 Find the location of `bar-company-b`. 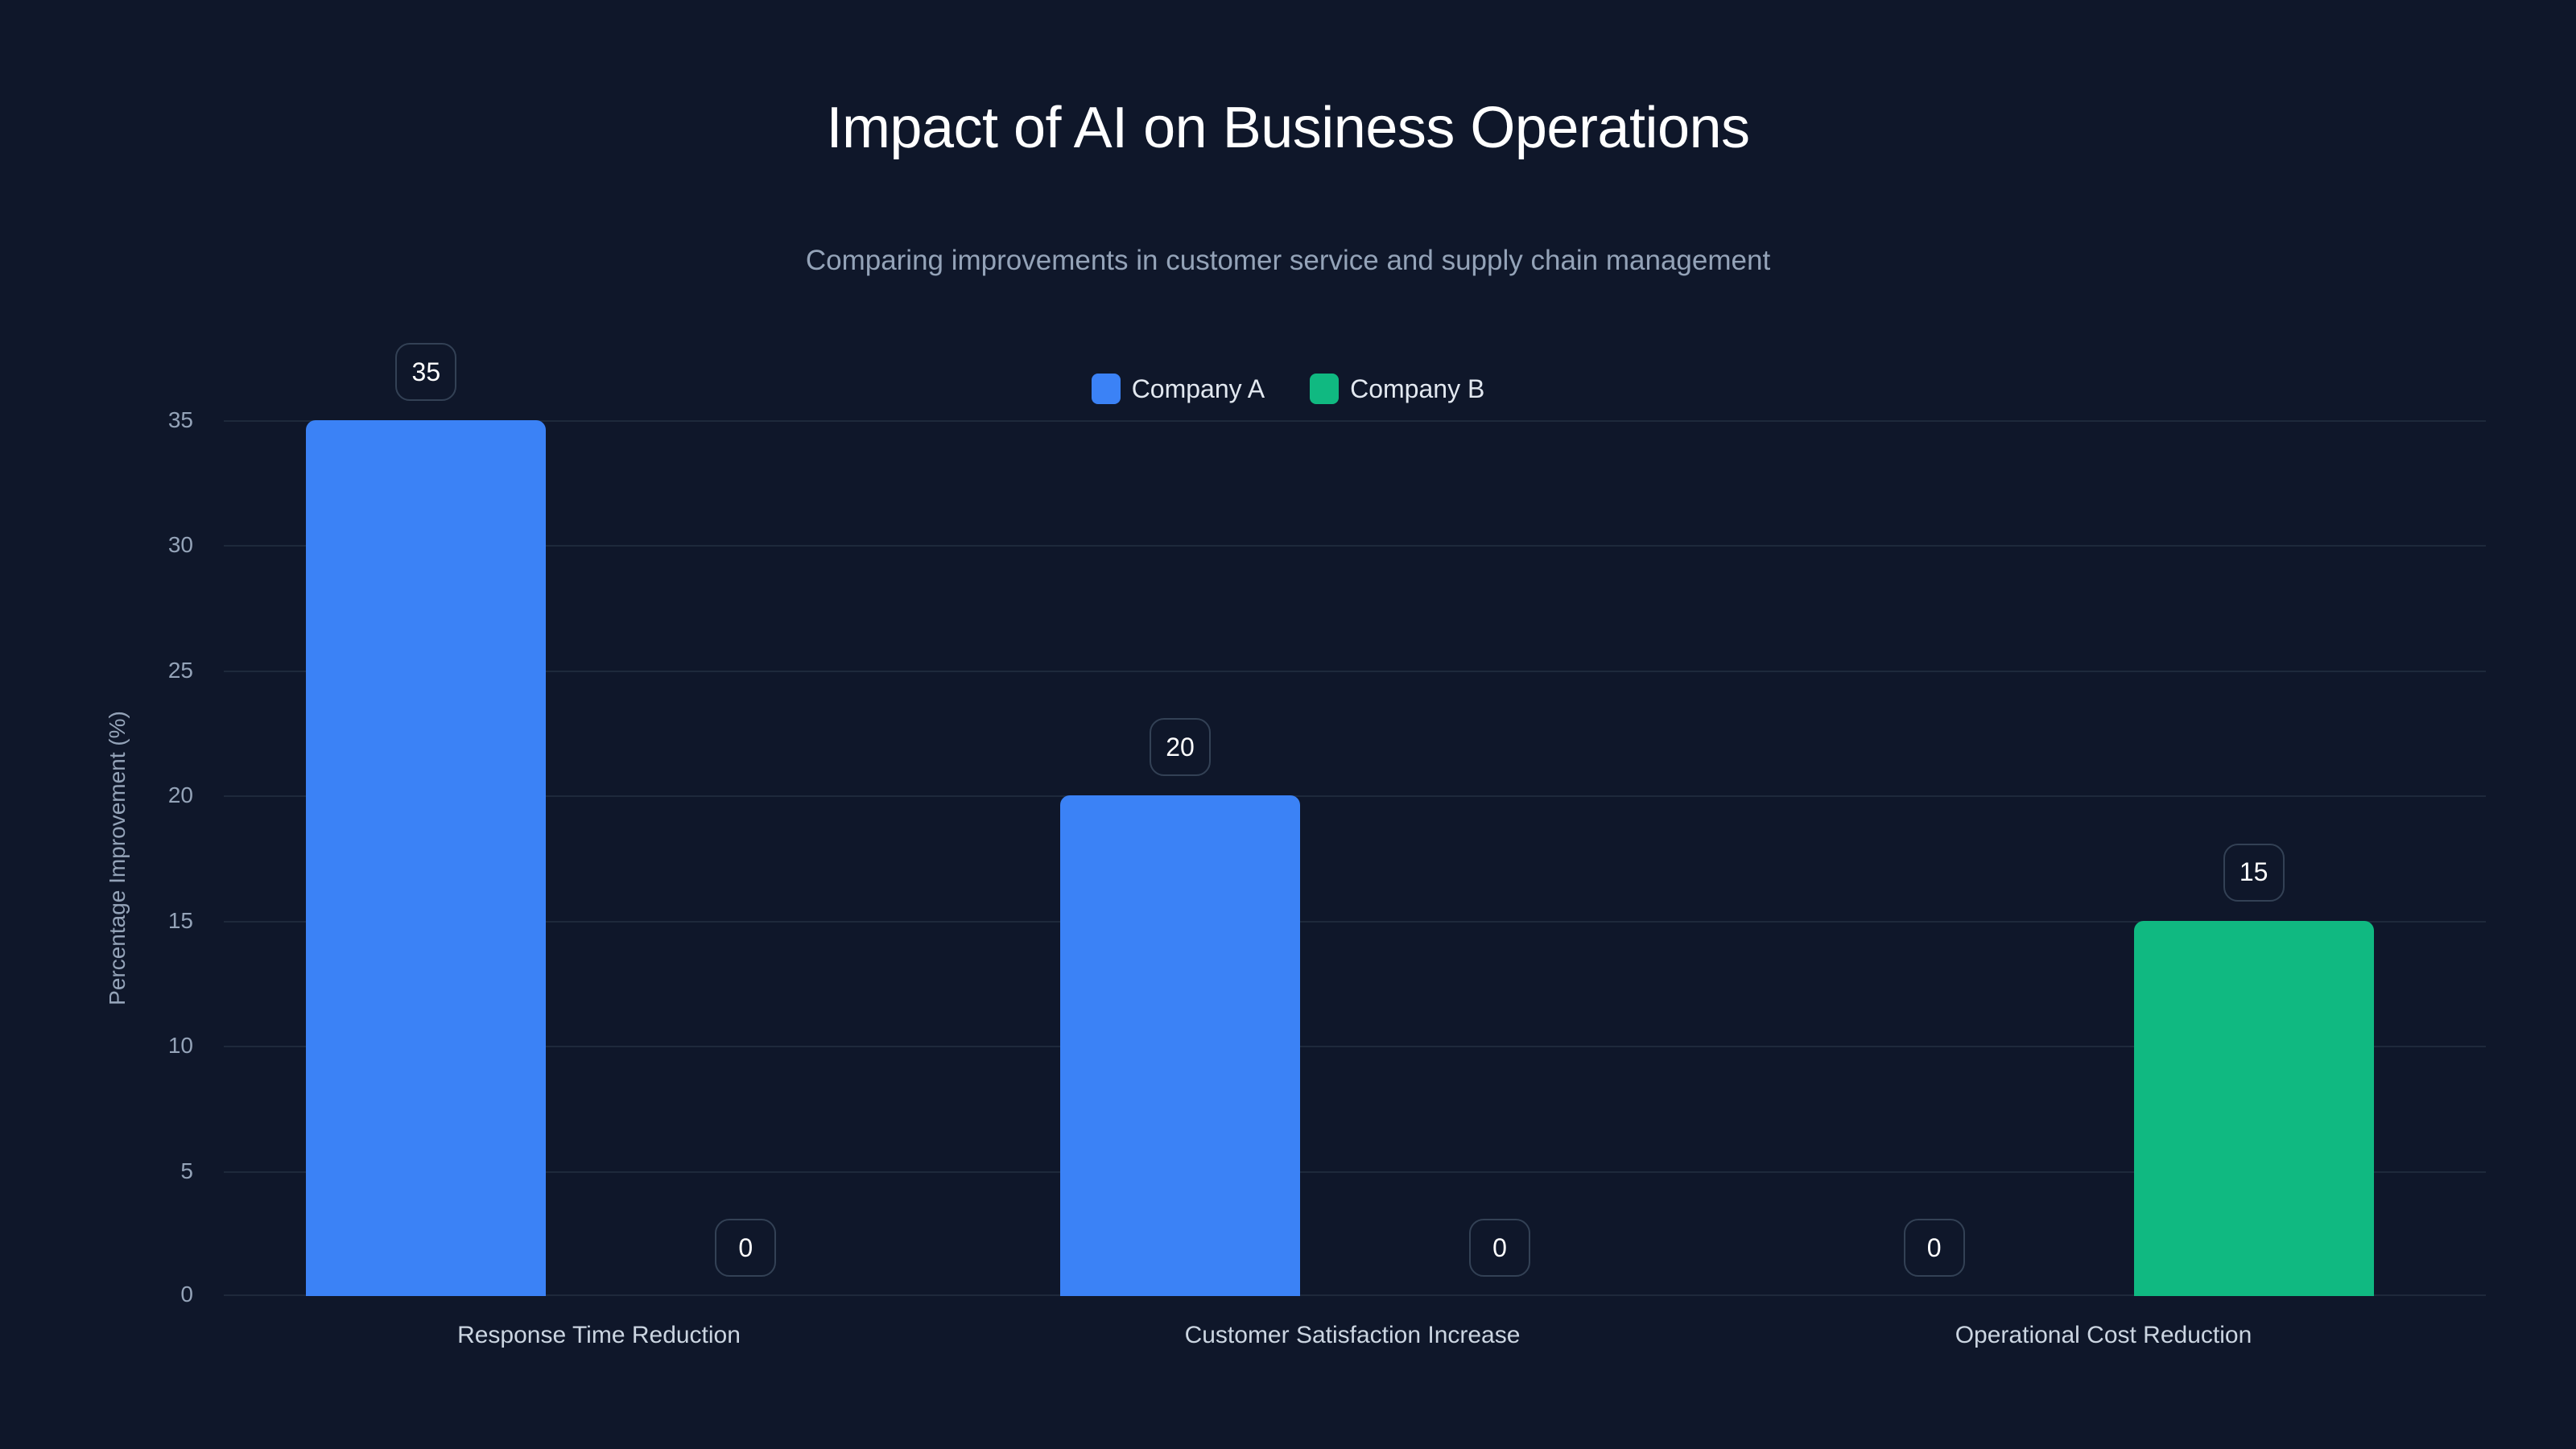

bar-company-b is located at coordinates (2253, 1108).